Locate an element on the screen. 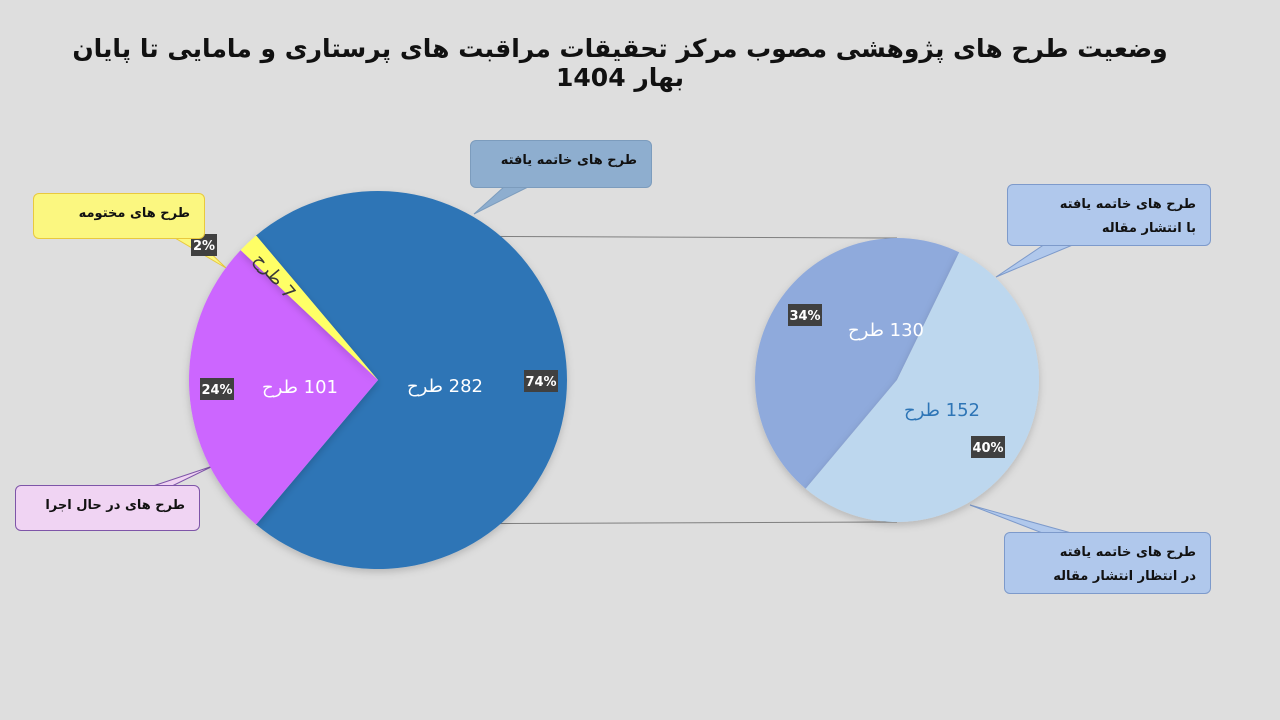 The image size is (1280, 720). callout-published: طرح های خاتمه یافته با انتشار مقاله is located at coordinates (1109, 215).